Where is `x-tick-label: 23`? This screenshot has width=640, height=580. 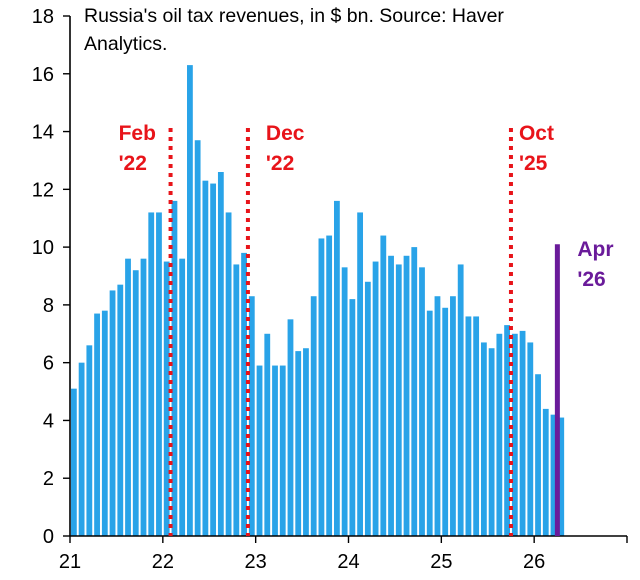
x-tick-label: 23 is located at coordinates (256, 562).